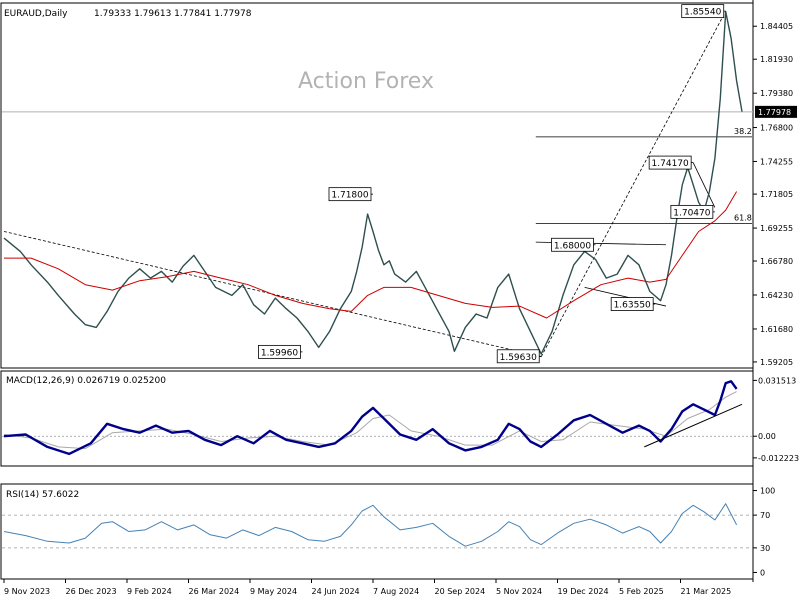 The image size is (800, 600). I want to click on x-tick-label: 26 Dec 2023, so click(91, 591).